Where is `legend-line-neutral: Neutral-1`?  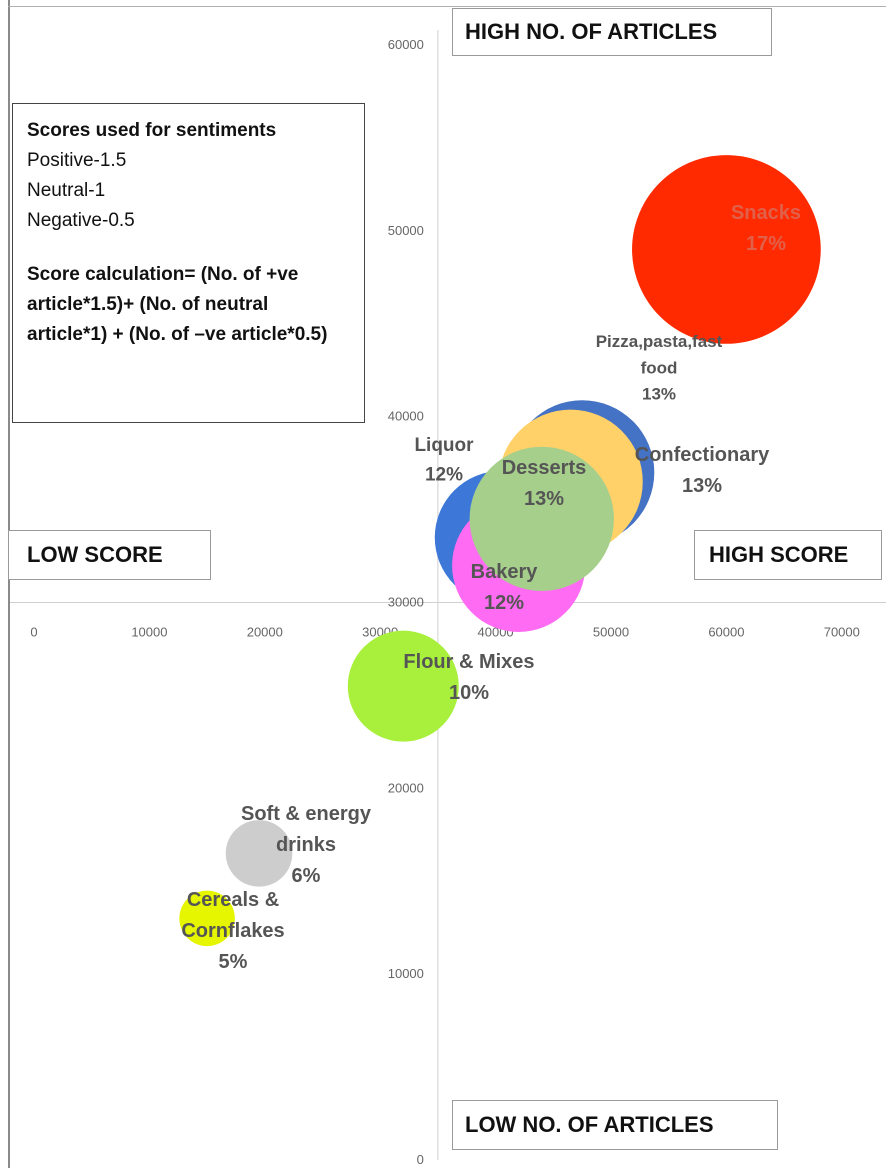 legend-line-neutral: Neutral-1 is located at coordinates (66, 190).